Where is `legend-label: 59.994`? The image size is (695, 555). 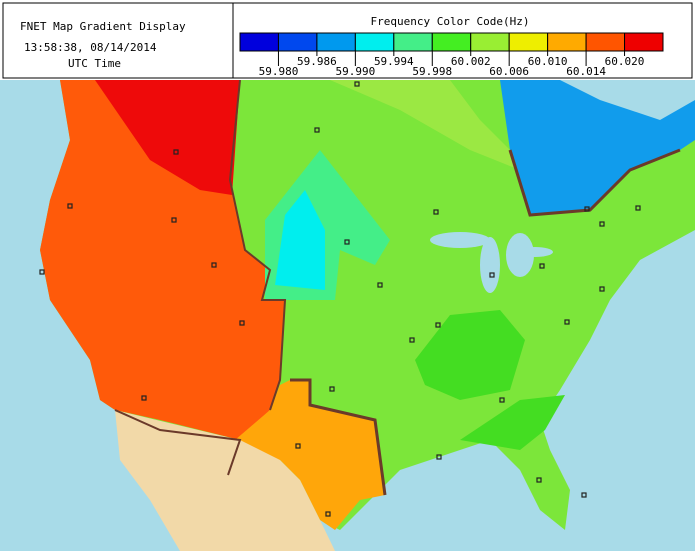
legend-label: 59.994 is located at coordinates (394, 61).